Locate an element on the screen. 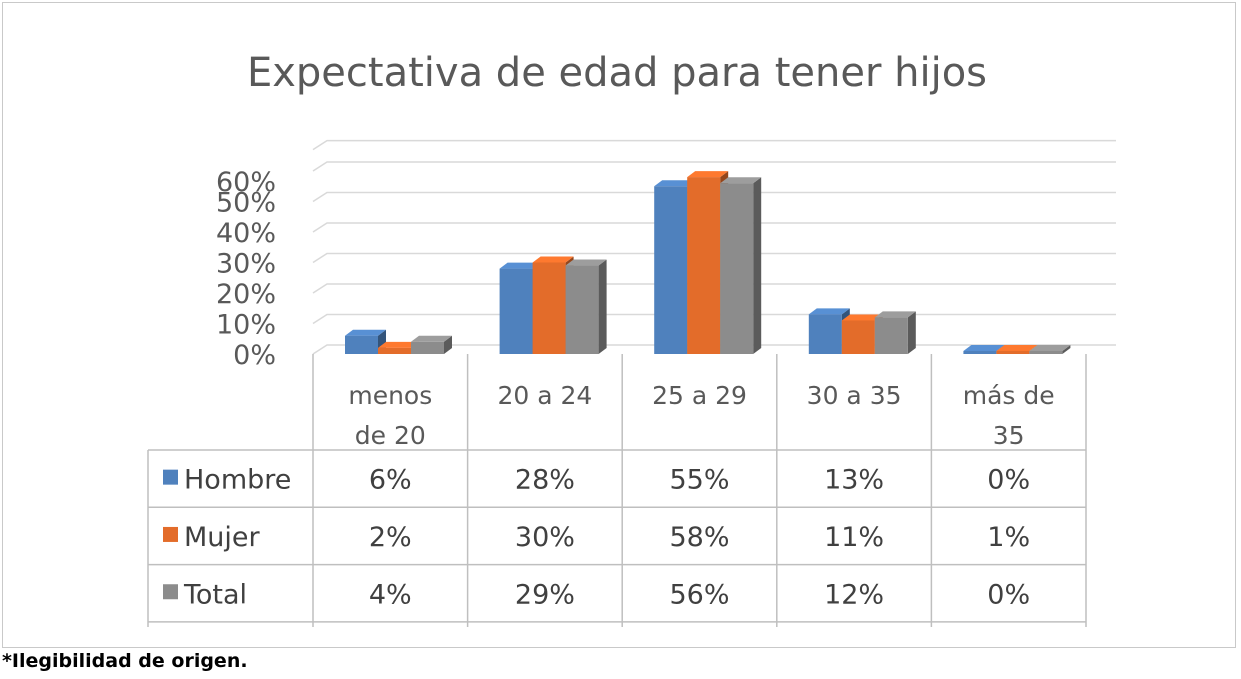 The width and height of the screenshot is (1241, 679). y-tick-label: 60% is located at coordinates (246, 182).